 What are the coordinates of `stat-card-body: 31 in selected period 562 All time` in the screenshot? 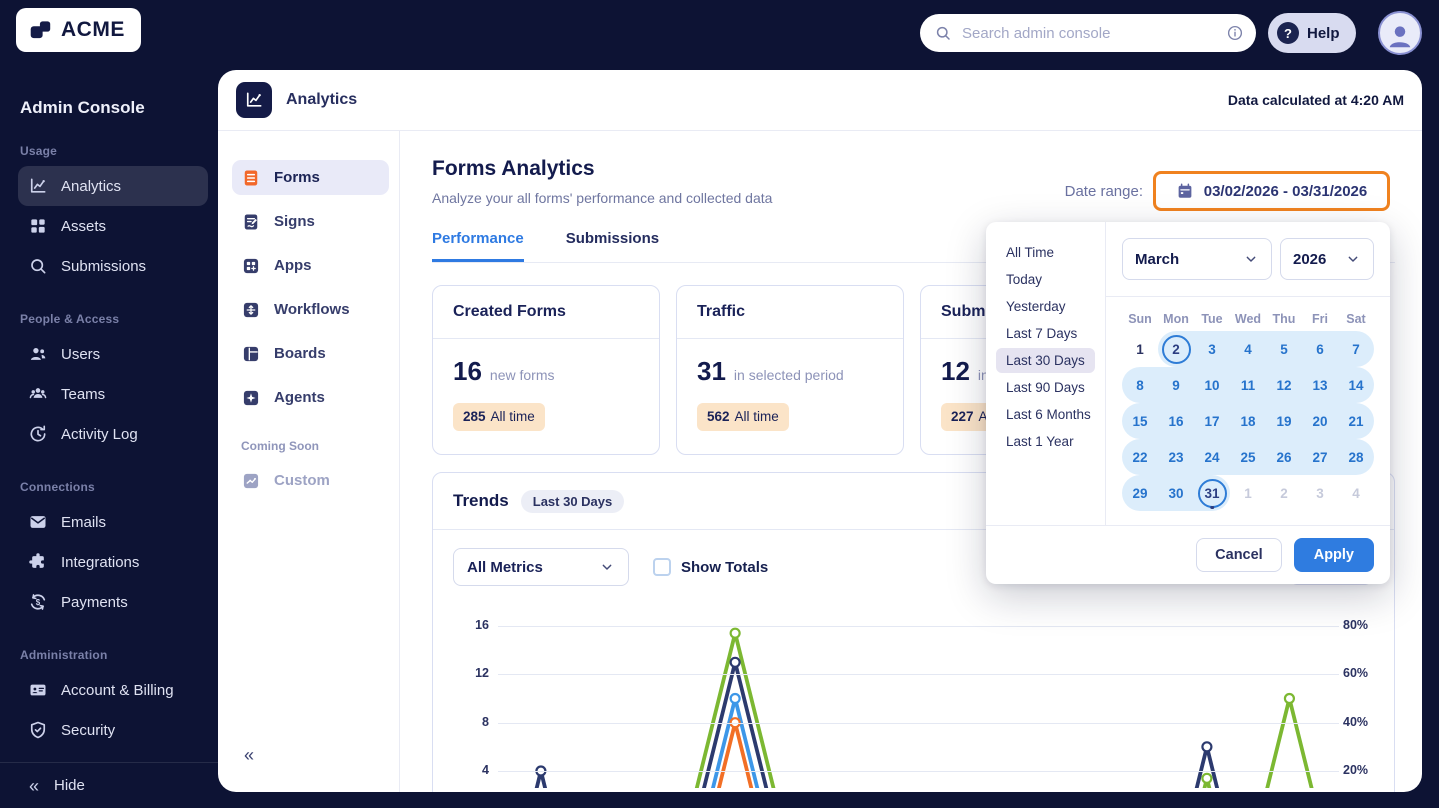 It's located at (790, 393).